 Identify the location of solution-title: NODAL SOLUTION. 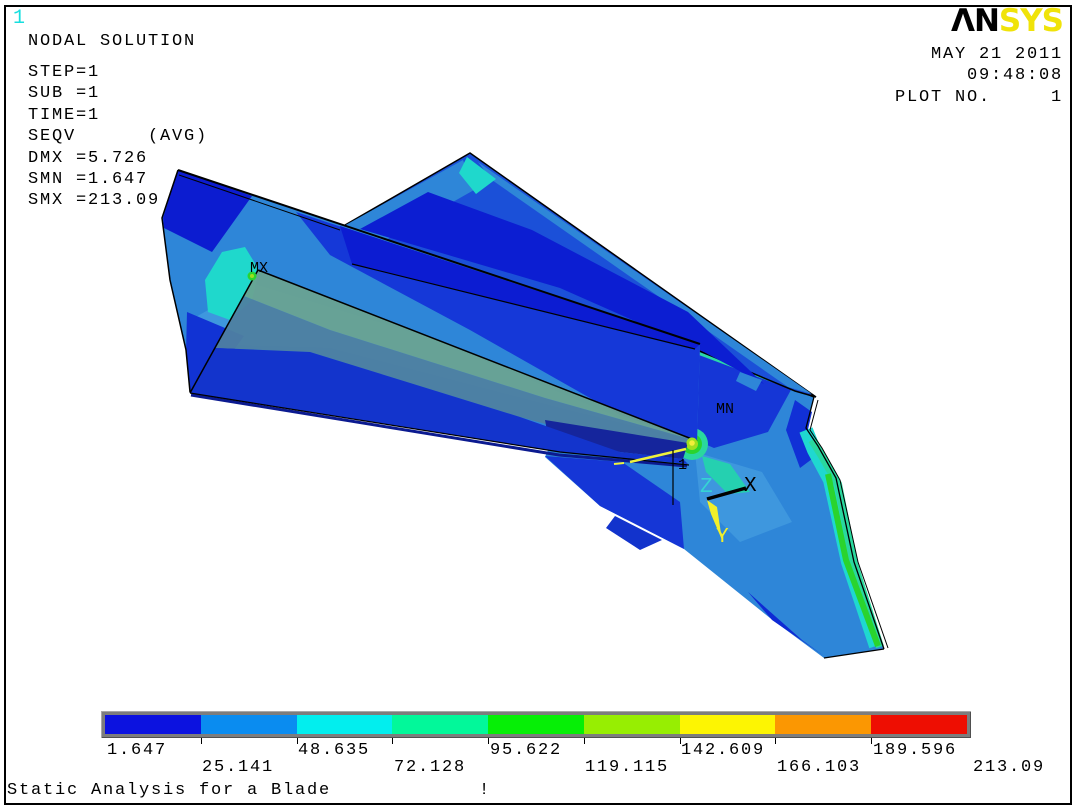
(112, 41).